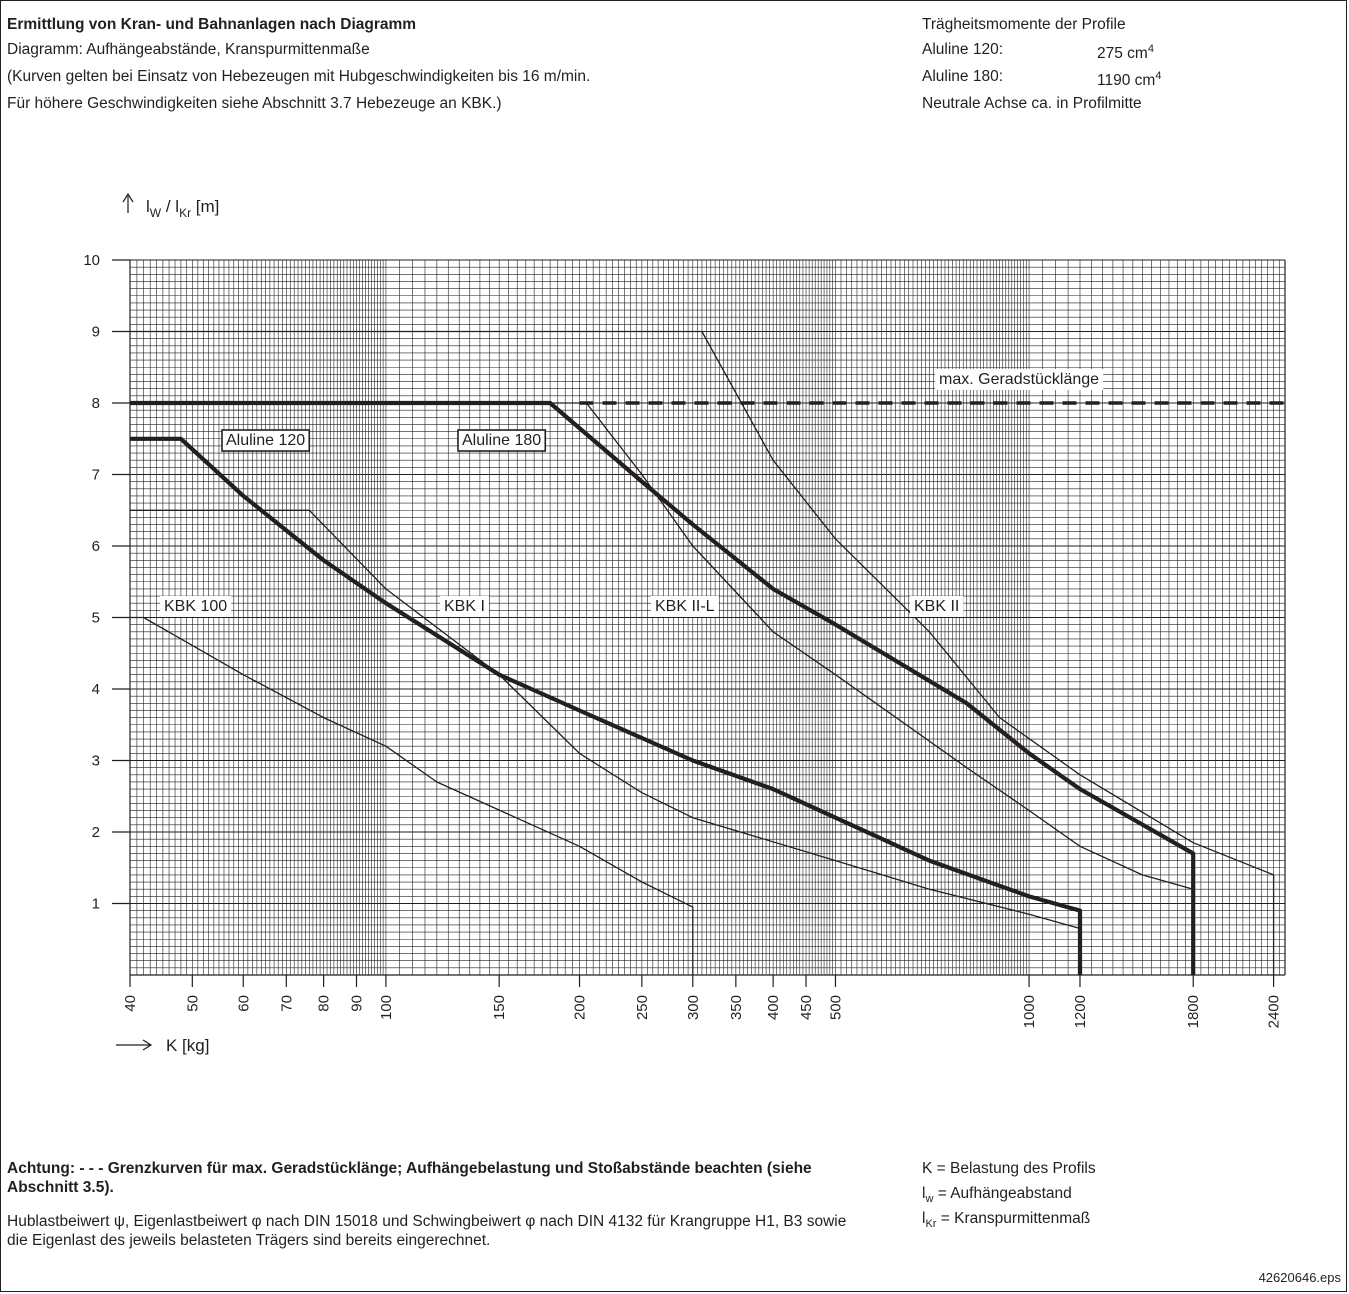 The image size is (1349, 1294). What do you see at coordinates (192, 1003) in the screenshot?
I see `x-tick-label: 50` at bounding box center [192, 1003].